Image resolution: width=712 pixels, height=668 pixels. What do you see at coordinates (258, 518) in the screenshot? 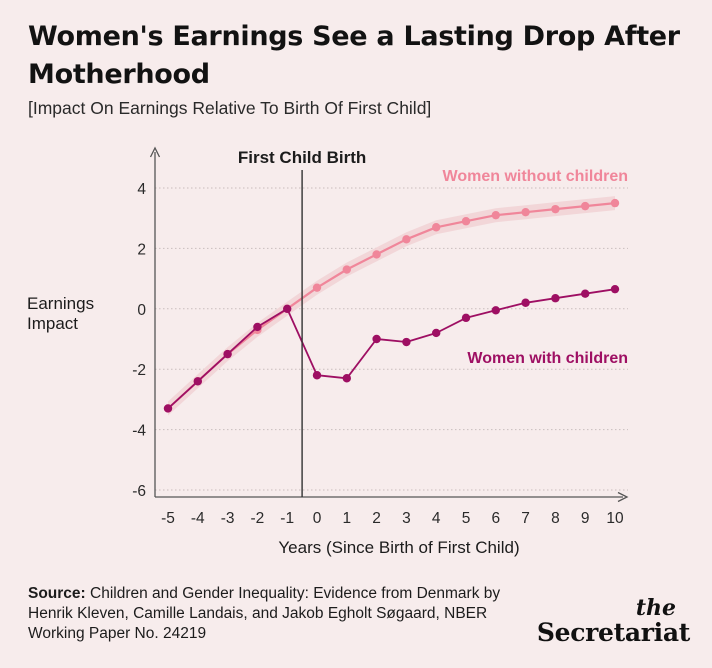
I see `x-tick-label: -2` at bounding box center [258, 518].